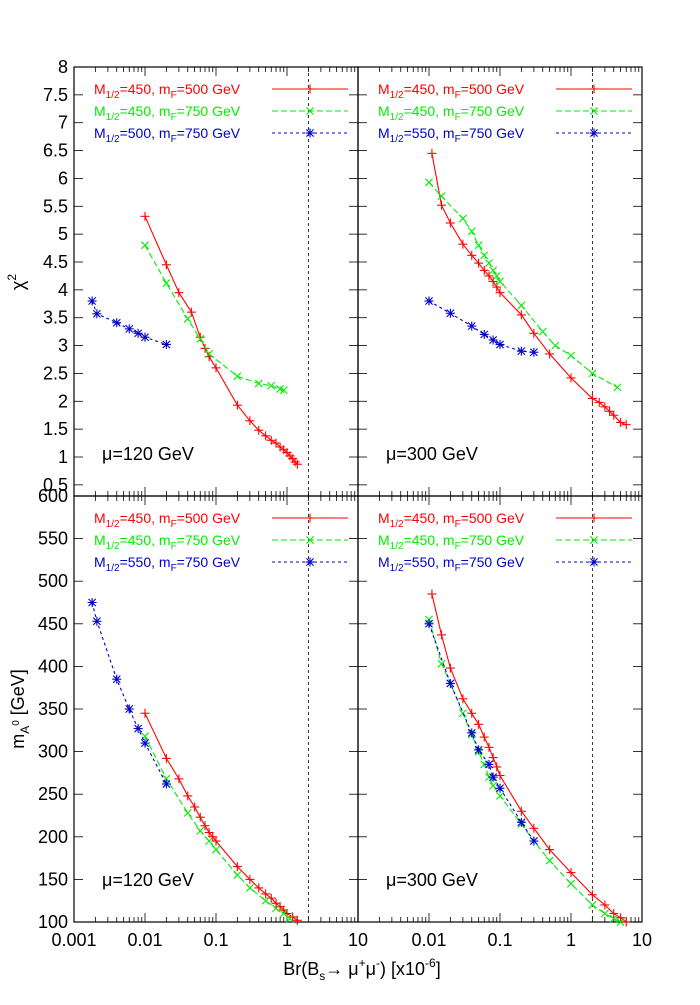 The image size is (700, 1005). Describe the element at coordinates (437, 880) in the screenshot. I see `annotation-text: =300 GeV` at that location.